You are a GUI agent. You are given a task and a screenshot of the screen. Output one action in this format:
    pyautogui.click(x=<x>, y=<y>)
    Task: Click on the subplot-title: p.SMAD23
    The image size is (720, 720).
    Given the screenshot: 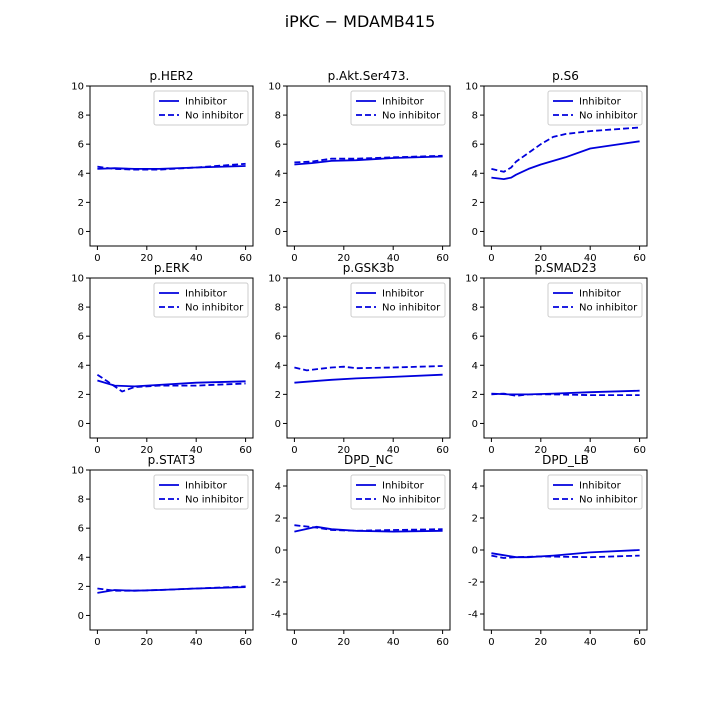 What is the action you would take?
    pyautogui.click(x=565, y=268)
    